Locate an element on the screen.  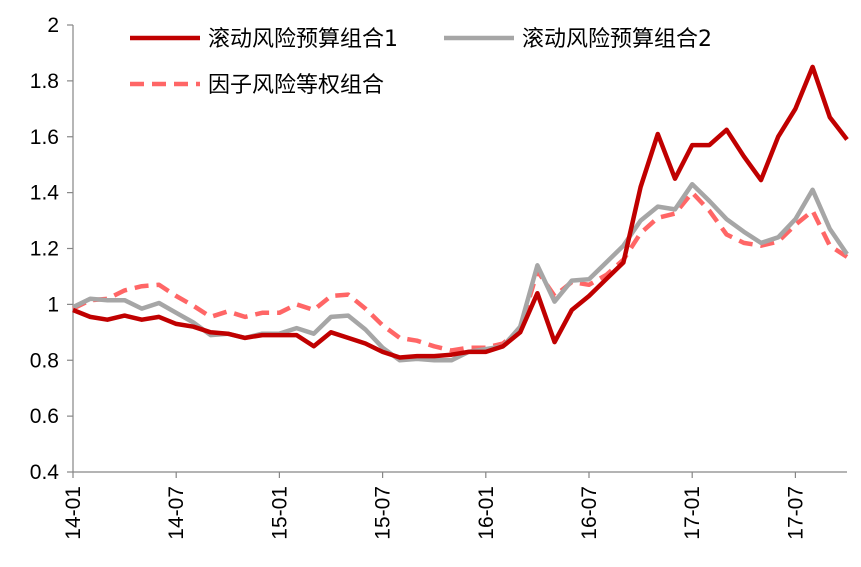
x-tick-label: 15-01 is located at coordinates (279, 513).